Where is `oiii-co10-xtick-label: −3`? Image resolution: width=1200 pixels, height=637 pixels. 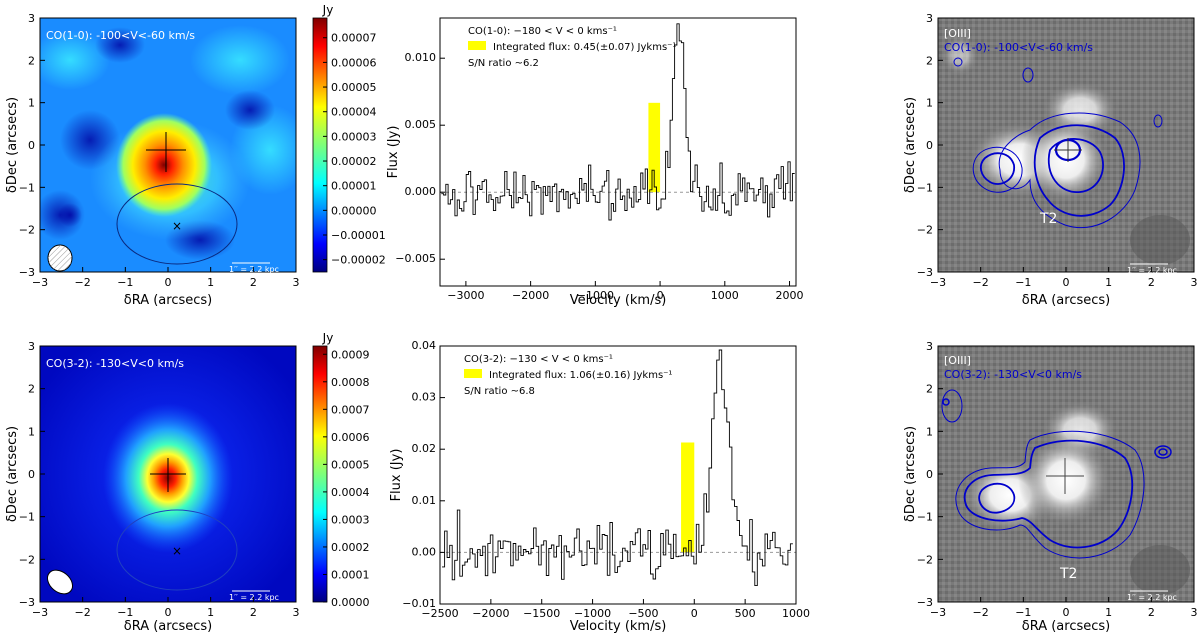
oiii-co10-xtick-label: −3 is located at coordinates (938, 282).